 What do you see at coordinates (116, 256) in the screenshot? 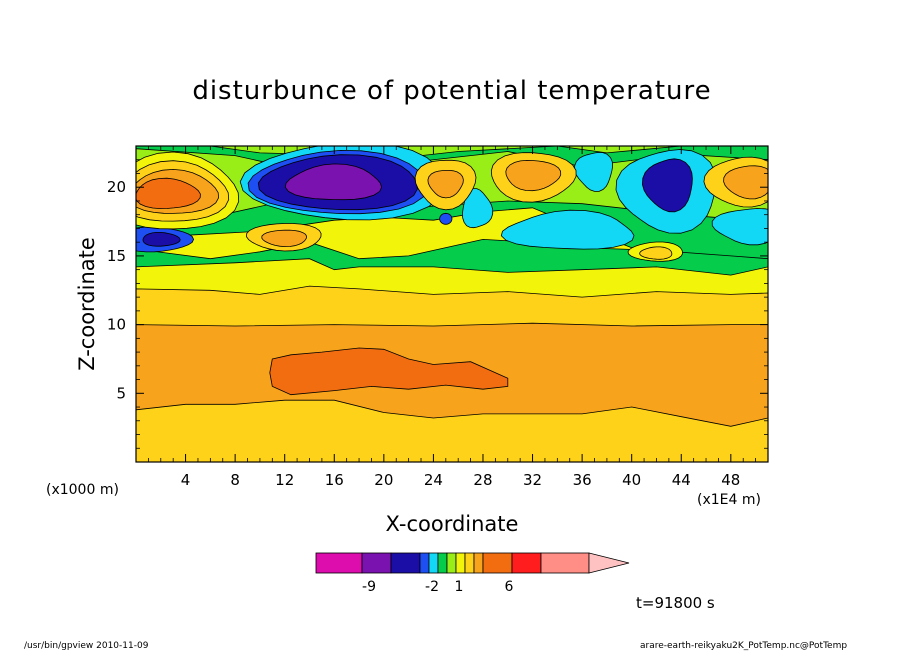
I see `y-tick-label: 15` at bounding box center [116, 256].